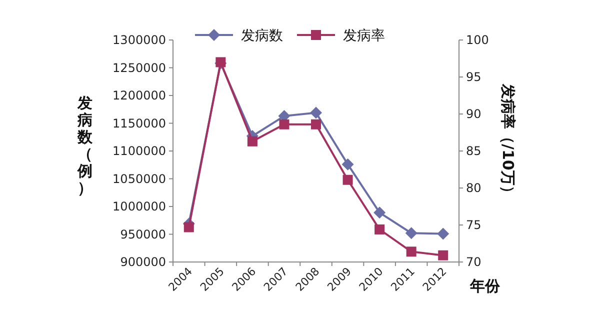 The width and height of the screenshot is (592, 321). I want to click on y2-tick-label: 80, so click(474, 188).